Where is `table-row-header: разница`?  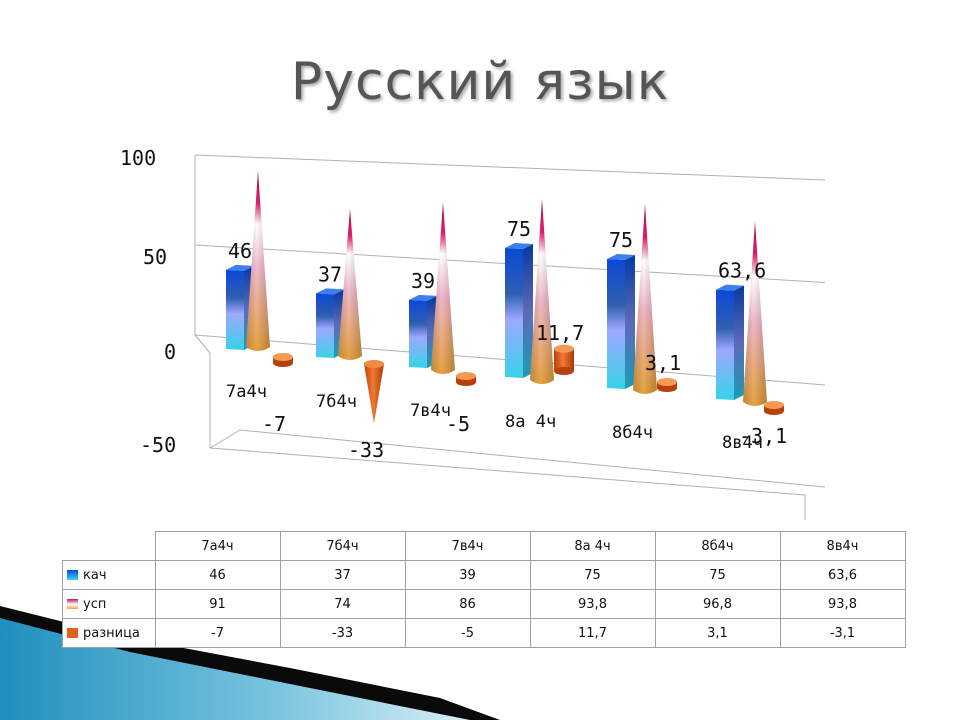
table-row-header: разница is located at coordinates (109, 633).